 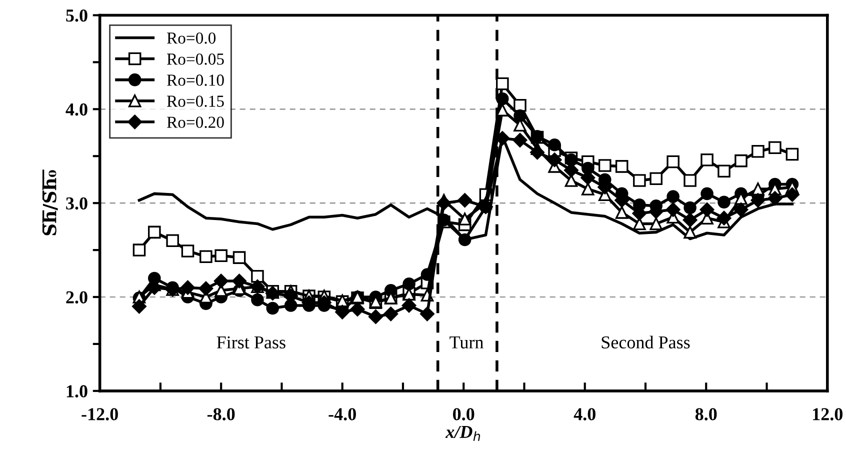 I want to click on annotation: Turn, so click(x=467, y=342).